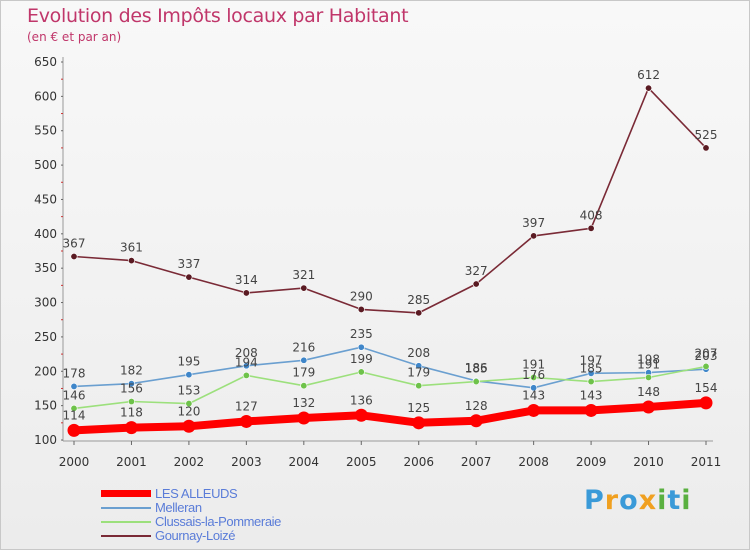 Image resolution: width=750 pixels, height=550 pixels. Describe the element at coordinates (131, 371) in the screenshot. I see `data-label-melleran: 182` at that location.